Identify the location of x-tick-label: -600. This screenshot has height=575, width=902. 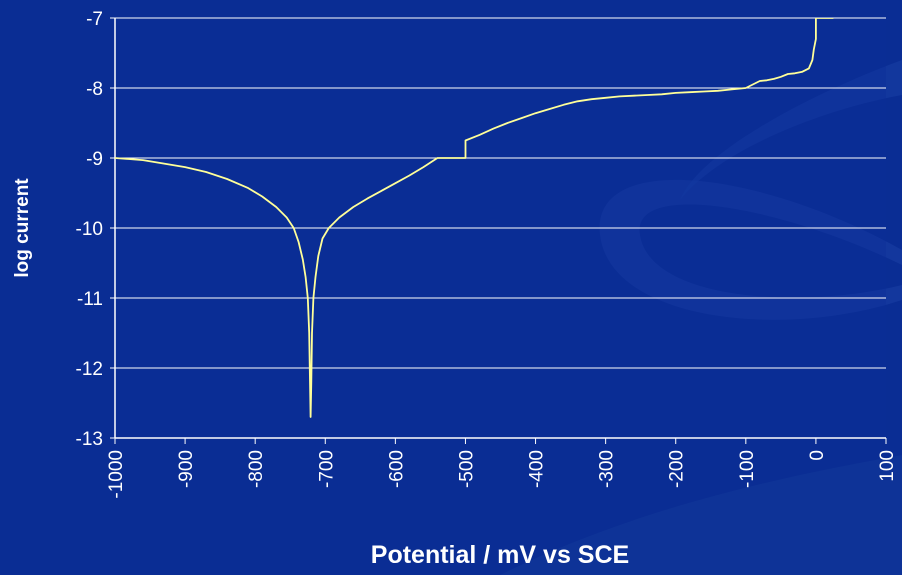
(396, 469).